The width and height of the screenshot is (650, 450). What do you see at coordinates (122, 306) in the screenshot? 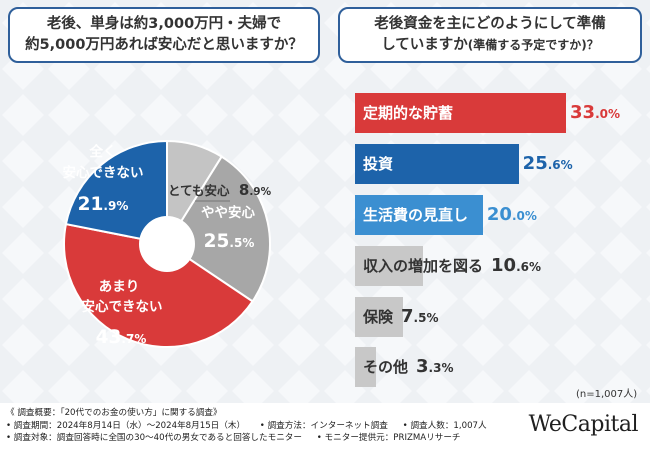
I see `pie-label-slice2-line2: 安心できない` at bounding box center [122, 306].